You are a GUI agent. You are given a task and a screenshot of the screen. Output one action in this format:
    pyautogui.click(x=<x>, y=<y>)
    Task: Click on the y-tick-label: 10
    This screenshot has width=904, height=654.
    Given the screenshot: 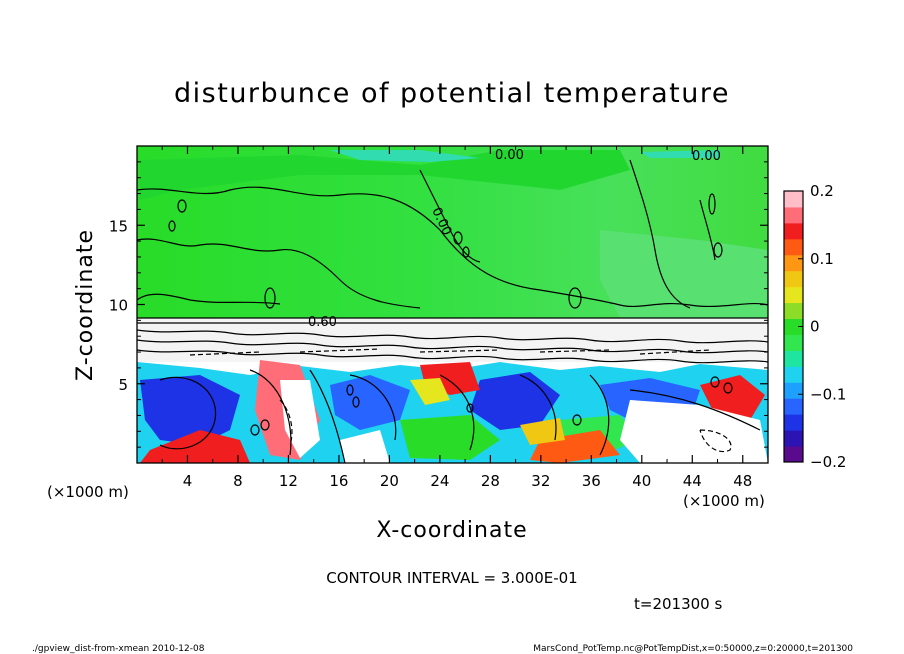 What is the action you would take?
    pyautogui.click(x=118, y=306)
    